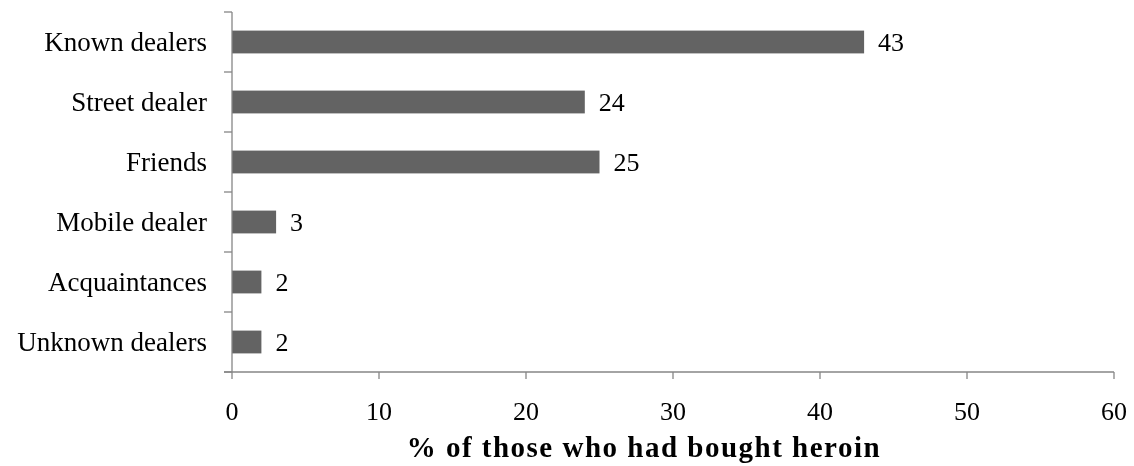  What do you see at coordinates (644, 447) in the screenshot?
I see `x-axis-title: % of those who had bought heroin` at bounding box center [644, 447].